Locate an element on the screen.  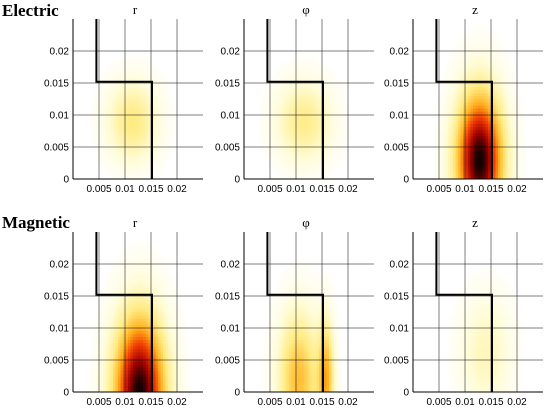
x-tick-label: 0.015 is located at coordinates (490, 189).